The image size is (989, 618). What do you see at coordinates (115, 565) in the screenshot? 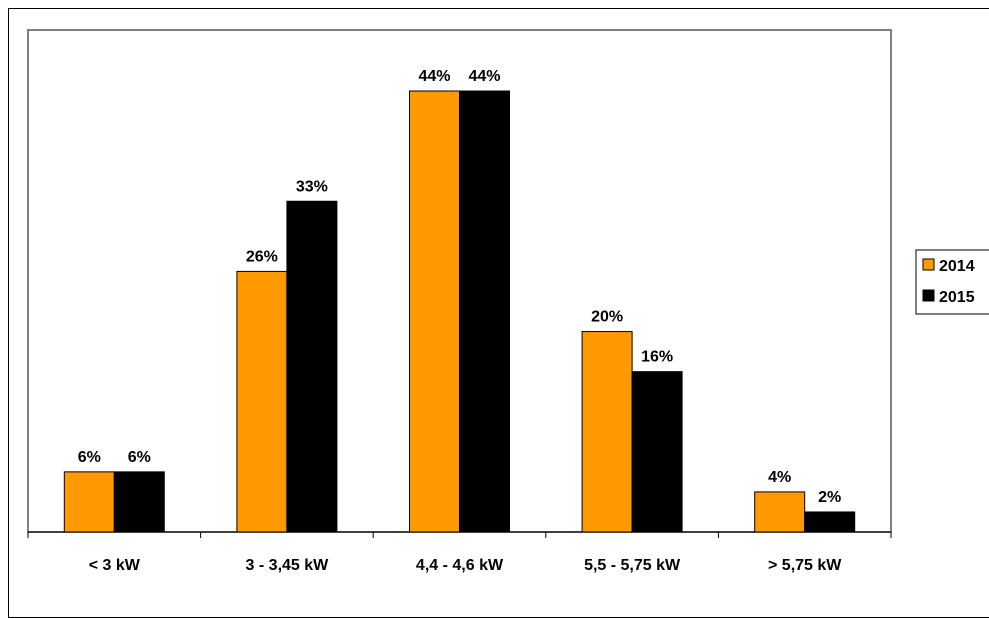
I see `x-tick-label-0: < 3 kW` at bounding box center [115, 565].